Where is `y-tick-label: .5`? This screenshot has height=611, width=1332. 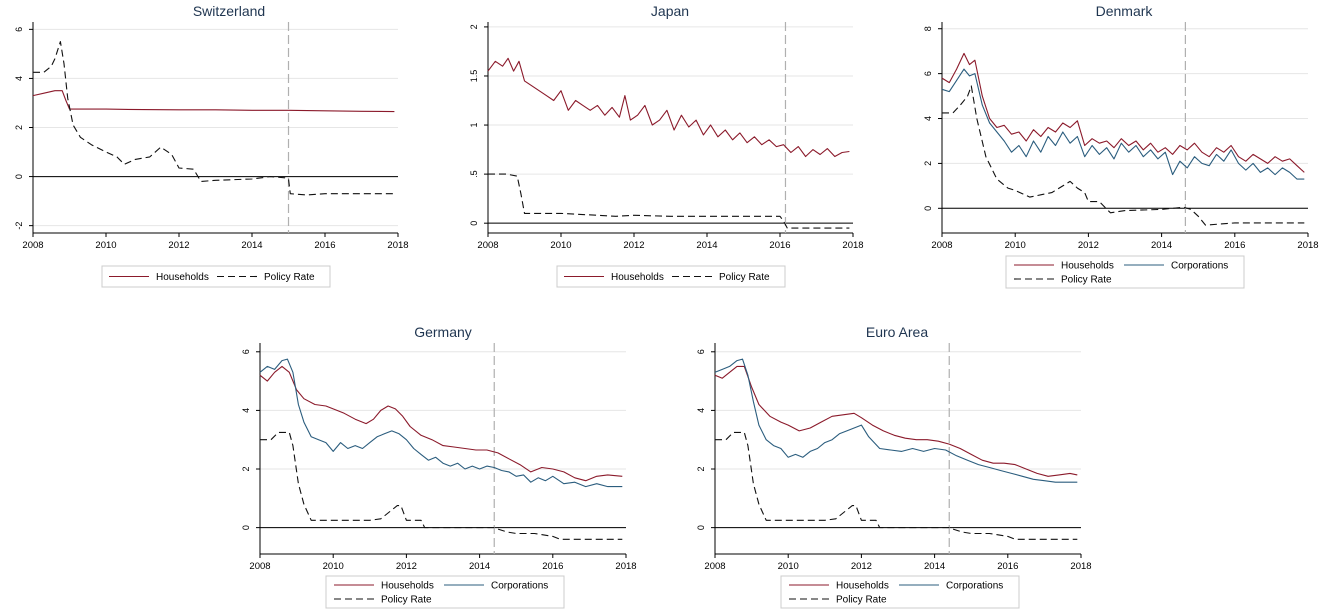
y-tick-label: .5 is located at coordinates (474, 174).